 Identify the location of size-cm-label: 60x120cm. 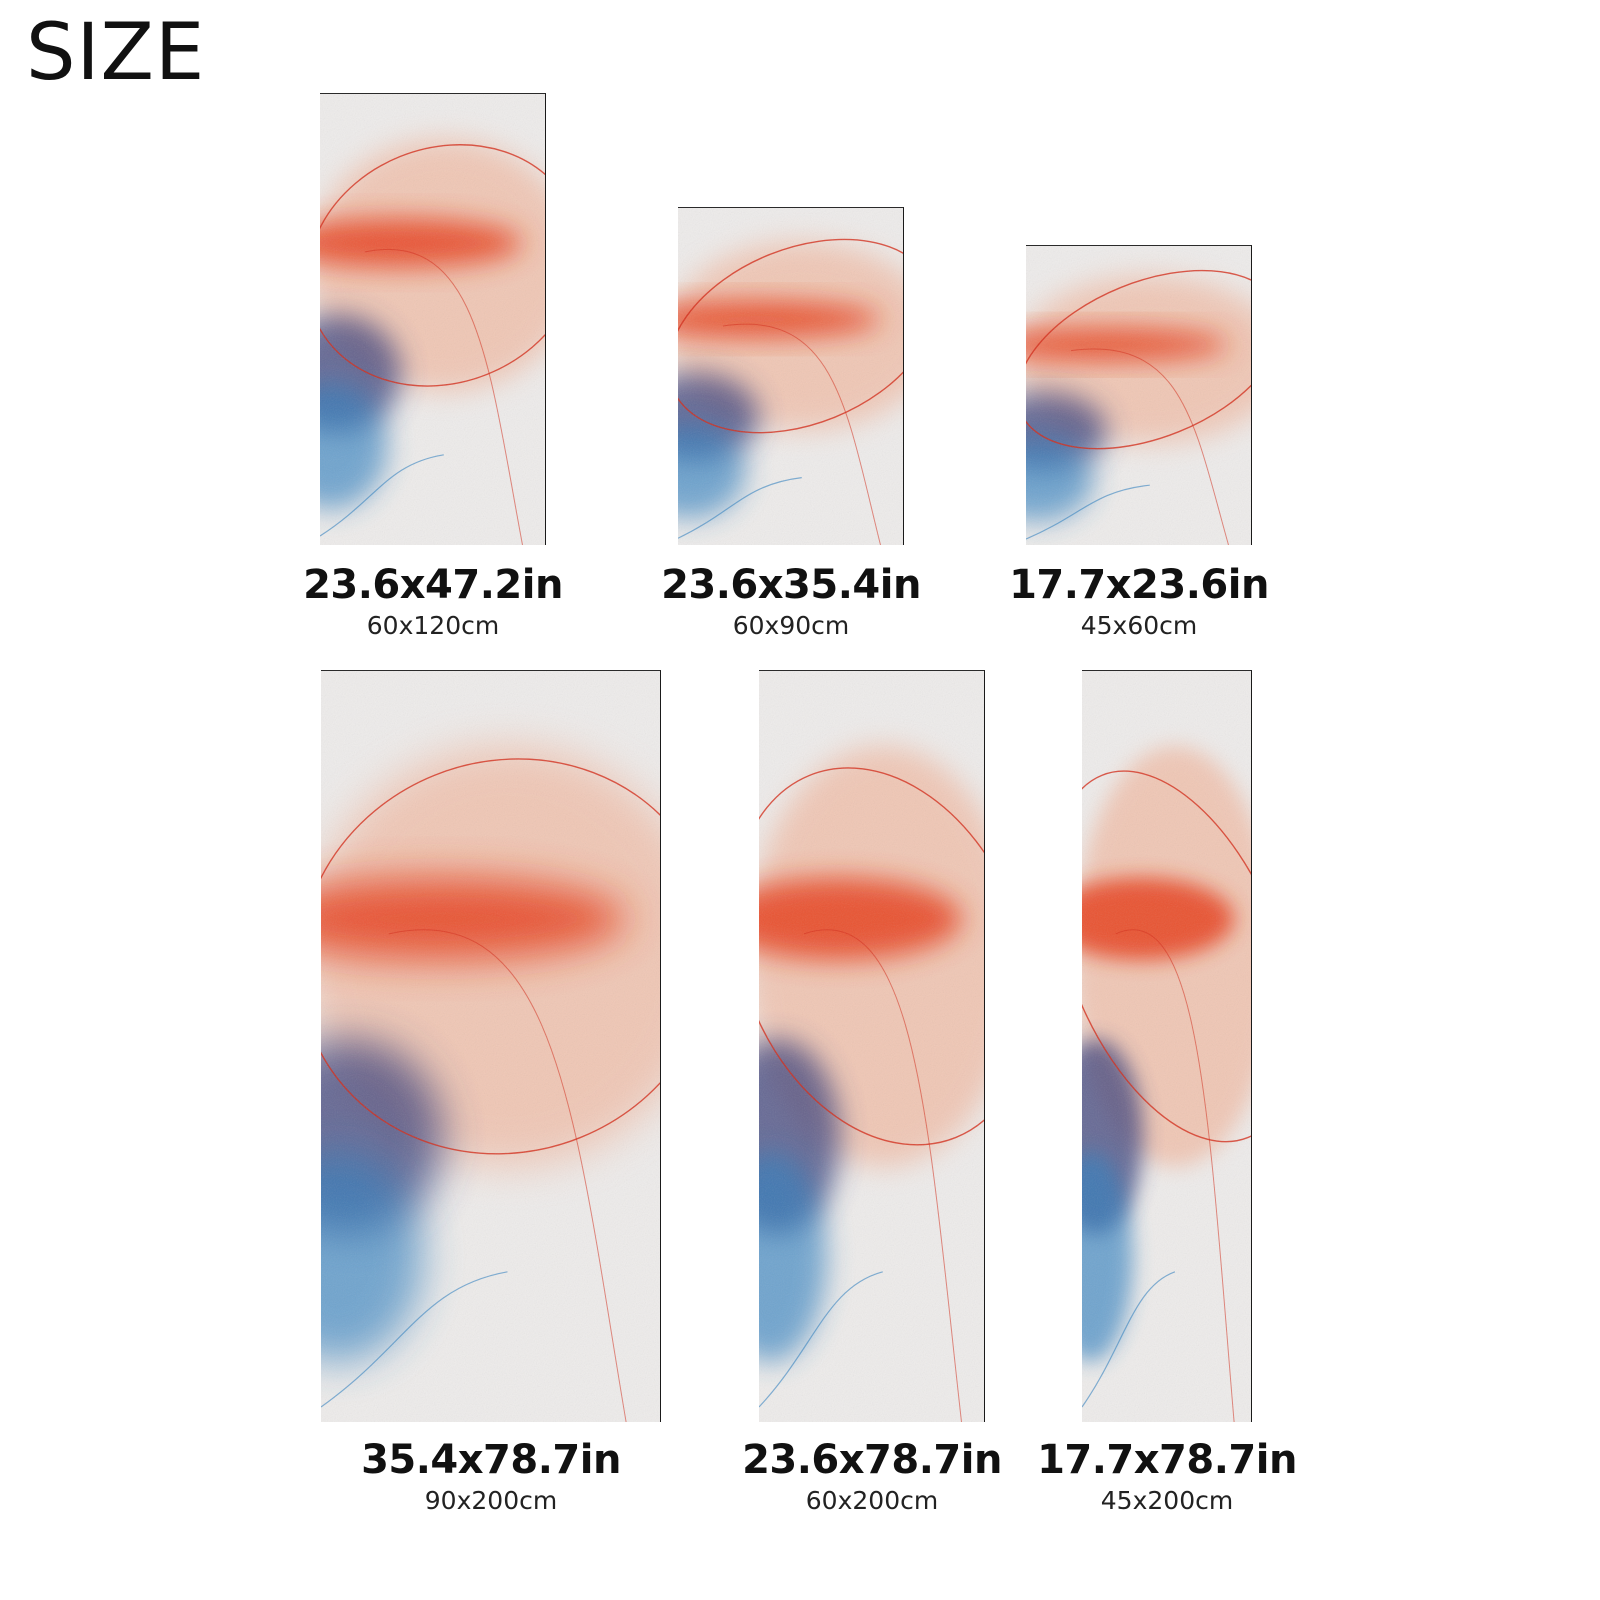
(433, 625).